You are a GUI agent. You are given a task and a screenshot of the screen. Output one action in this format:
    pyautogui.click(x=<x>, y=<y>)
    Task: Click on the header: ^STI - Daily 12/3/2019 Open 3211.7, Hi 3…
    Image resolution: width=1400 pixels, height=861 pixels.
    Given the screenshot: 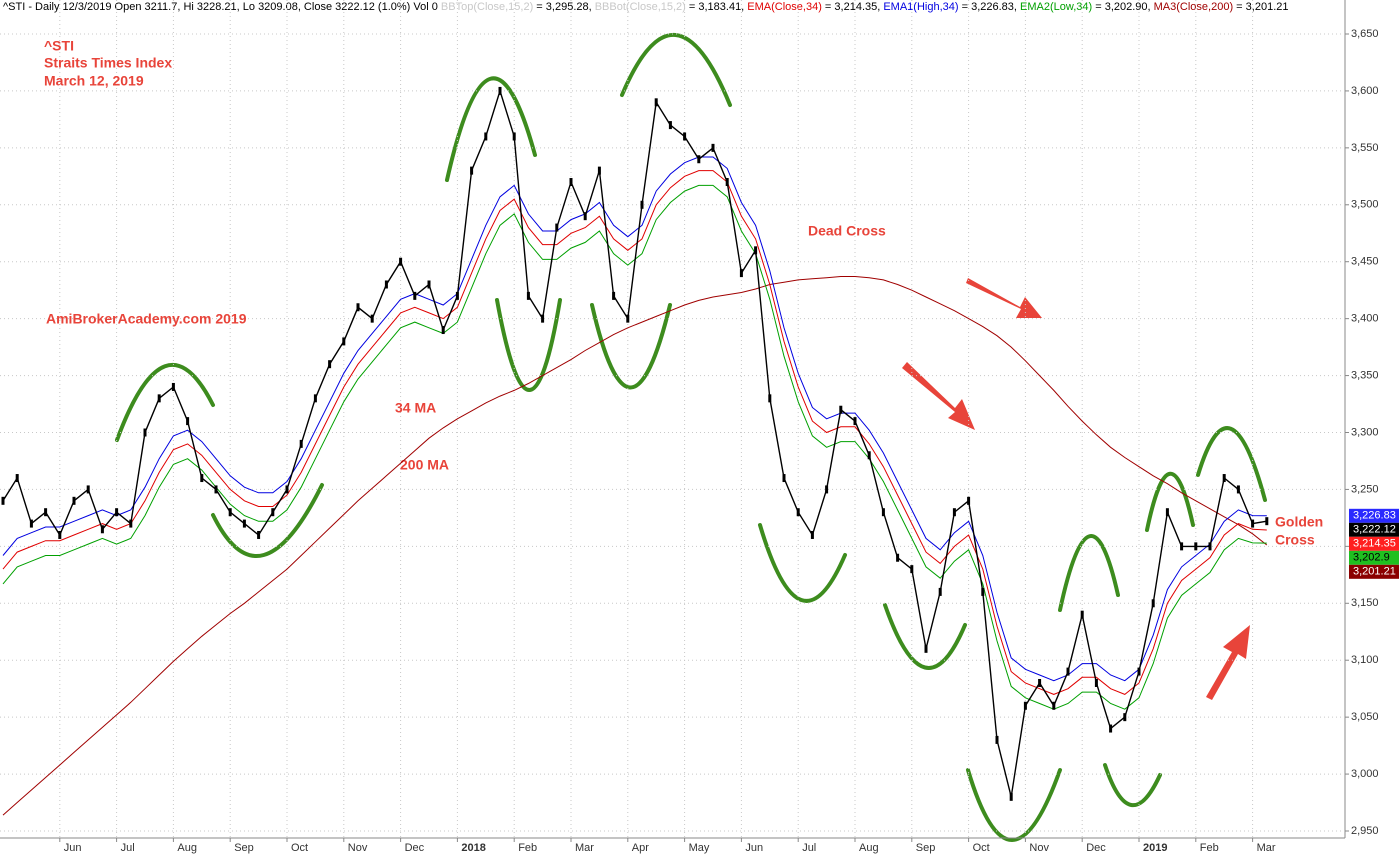 What is the action you would take?
    pyautogui.click(x=645, y=7)
    